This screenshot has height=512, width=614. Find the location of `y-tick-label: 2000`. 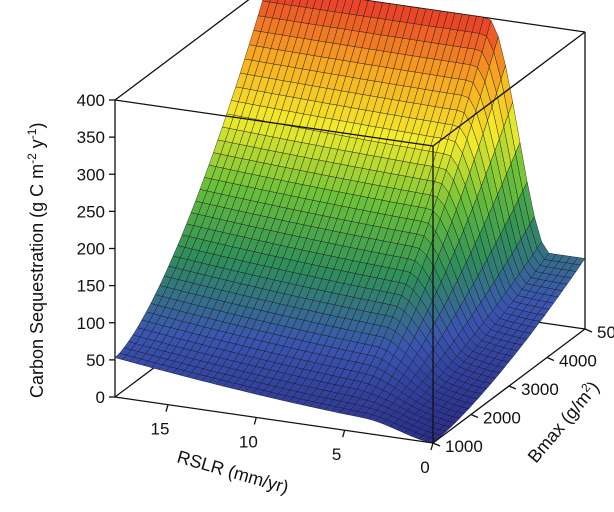

y-tick-label: 2000 is located at coordinates (502, 418).